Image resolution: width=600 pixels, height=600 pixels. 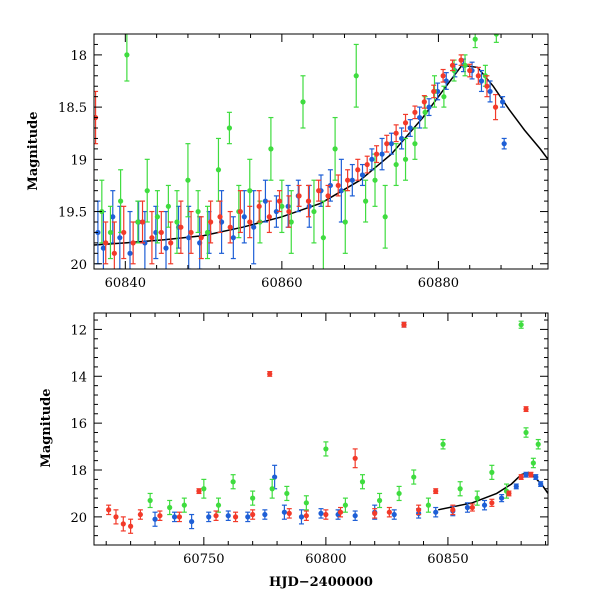 I want to click on top-panel-x-tick-label: 60880, so click(x=438, y=283).